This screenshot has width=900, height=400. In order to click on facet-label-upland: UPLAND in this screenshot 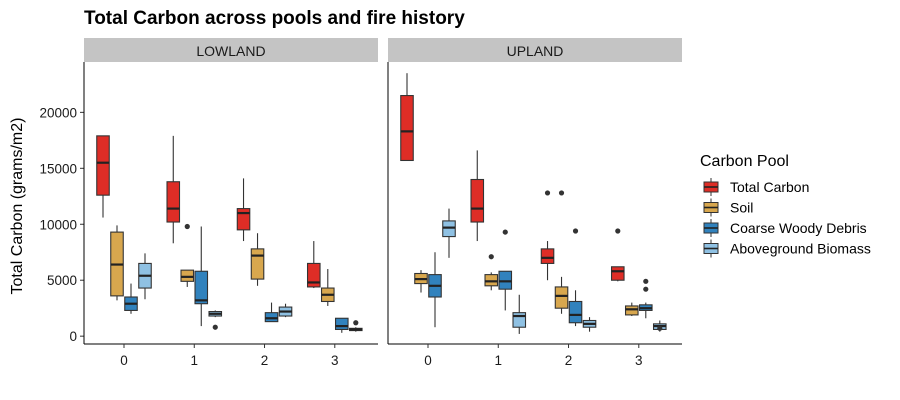, I will do `click(535, 51)`.